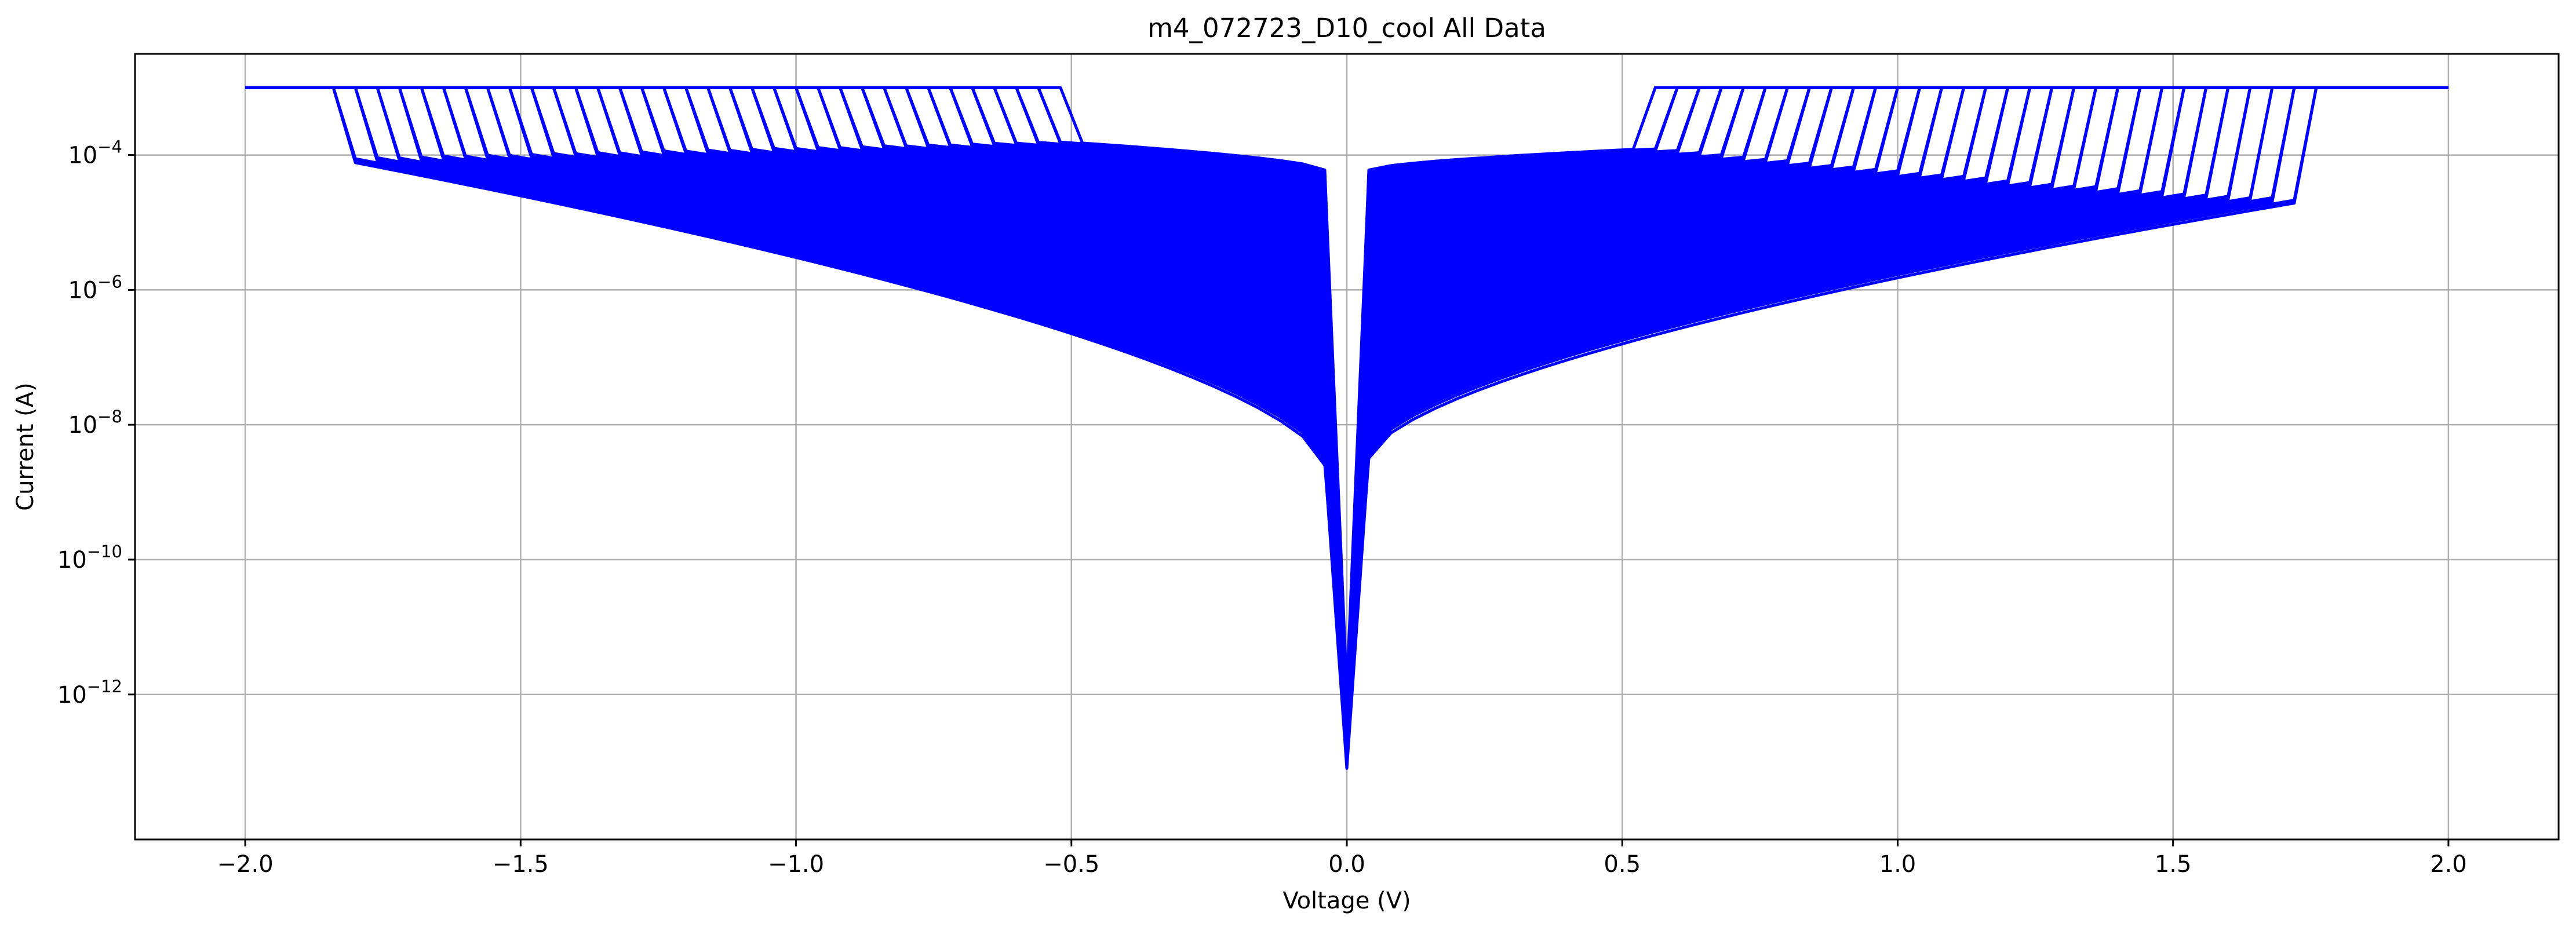  What do you see at coordinates (2173, 864) in the screenshot?
I see `x-tick-label: 1.5` at bounding box center [2173, 864].